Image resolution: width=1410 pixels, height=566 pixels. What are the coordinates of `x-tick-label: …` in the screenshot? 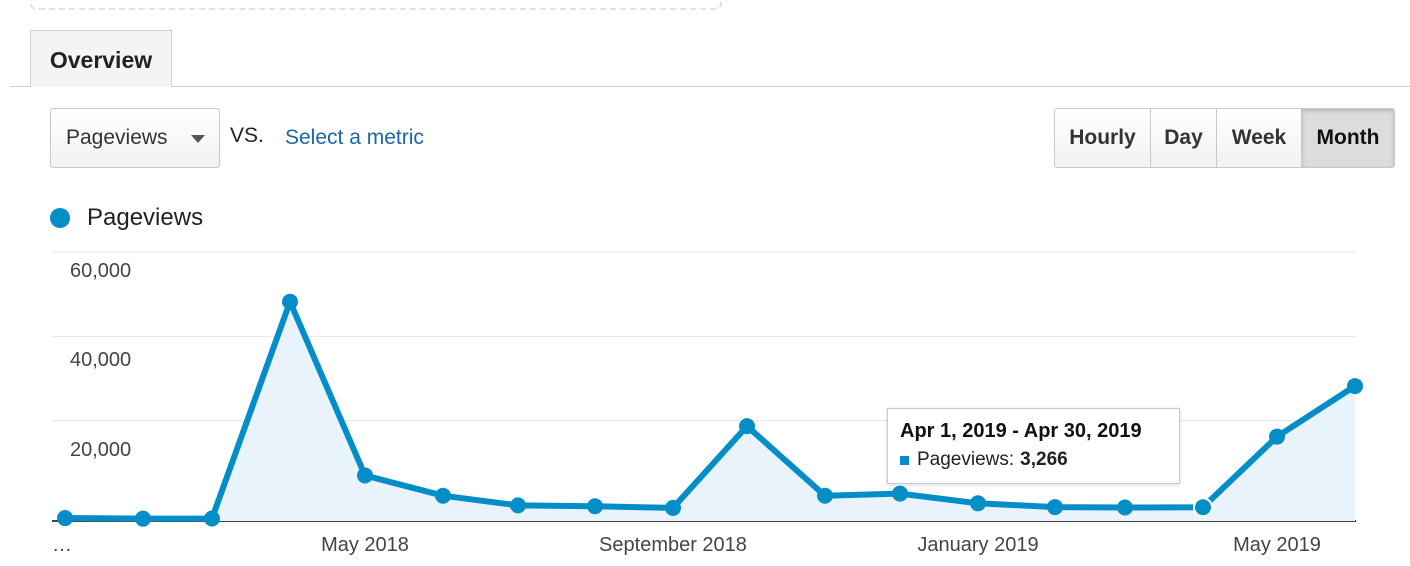 It's located at (62, 545).